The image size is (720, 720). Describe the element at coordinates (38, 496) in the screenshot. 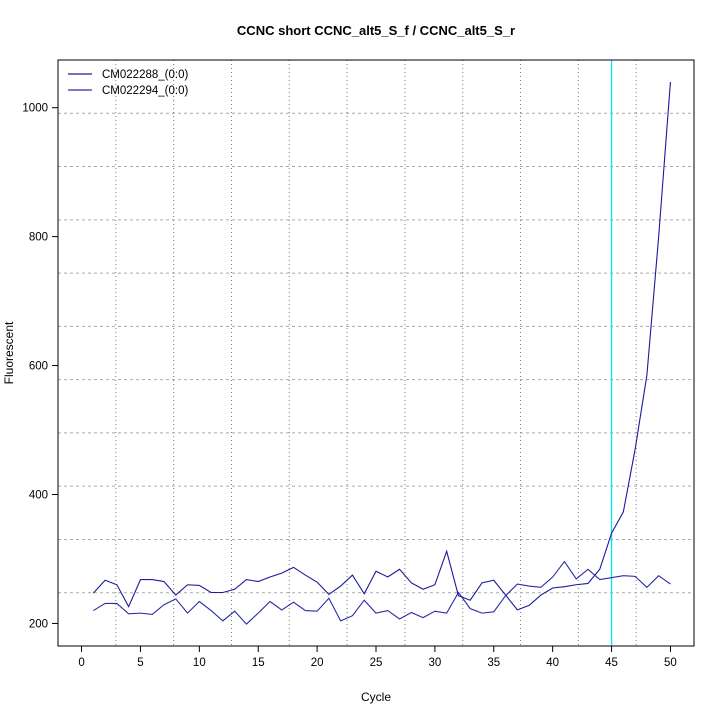

I see `y-tick-label: 400` at that location.